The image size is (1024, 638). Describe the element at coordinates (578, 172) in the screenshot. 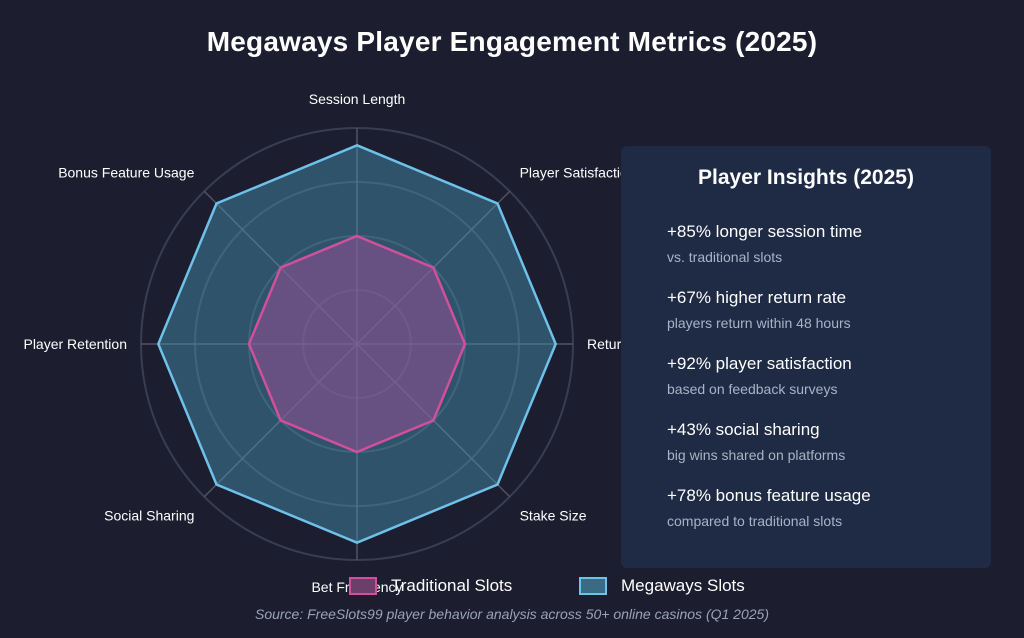

I see `axis-label: Player Satisfaction` at that location.